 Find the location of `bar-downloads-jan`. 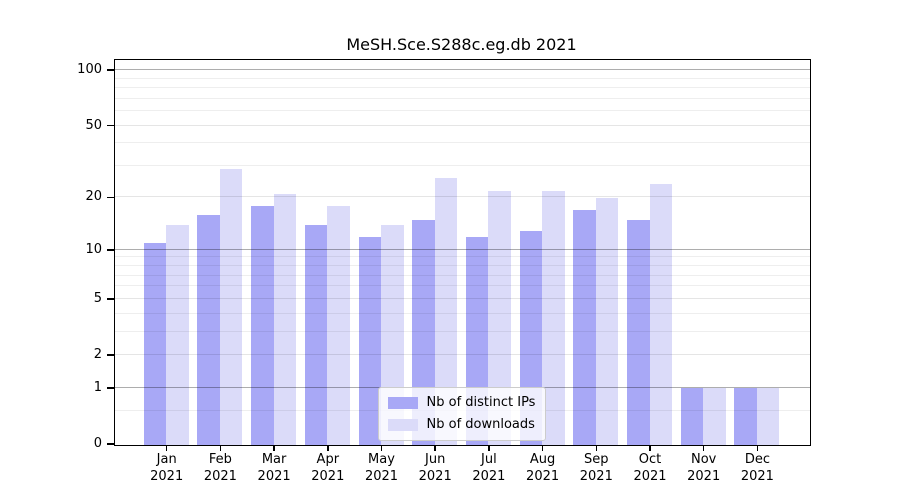

bar-downloads-jan is located at coordinates (177, 335).